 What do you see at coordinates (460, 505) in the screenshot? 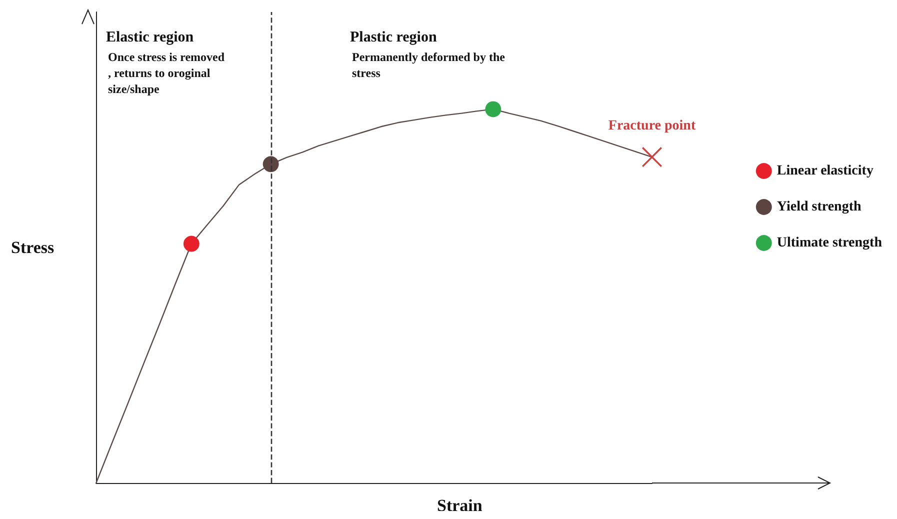
I see `x-axis-title: Strain` at bounding box center [460, 505].